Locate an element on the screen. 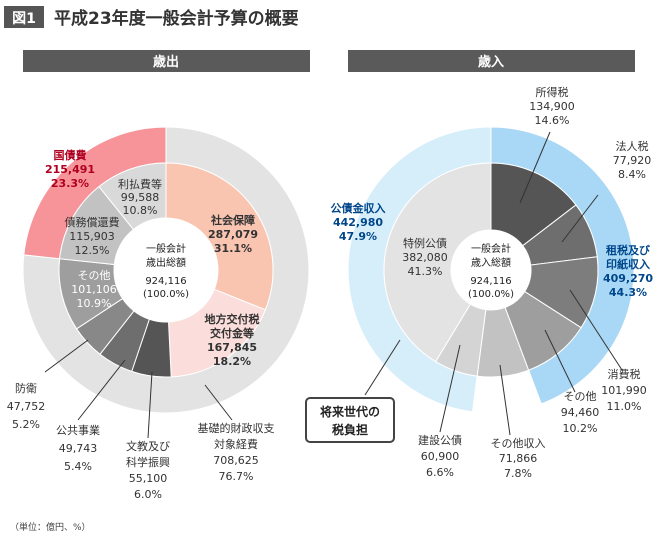 This screenshot has height=558, width=658. expenditure-leader-lines is located at coordinates (138, 389).